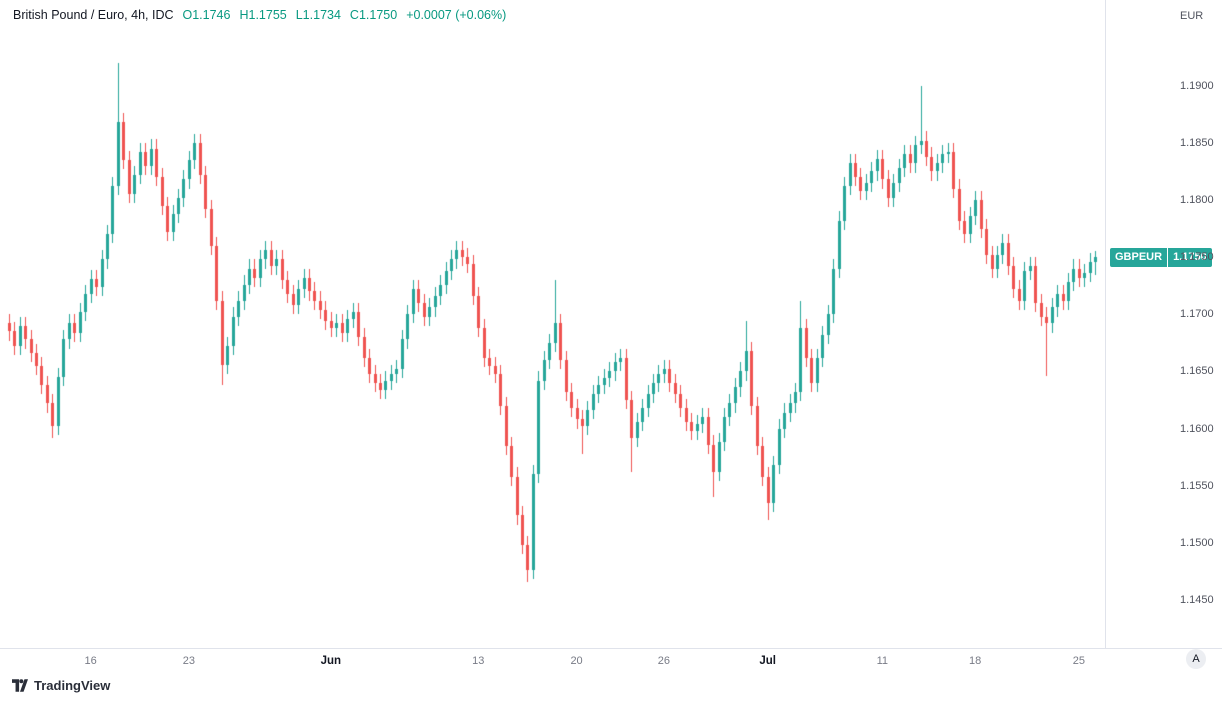 This screenshot has width=1222, height=701. I want to click on price-tick-label: 1.1900, so click(1197, 85).